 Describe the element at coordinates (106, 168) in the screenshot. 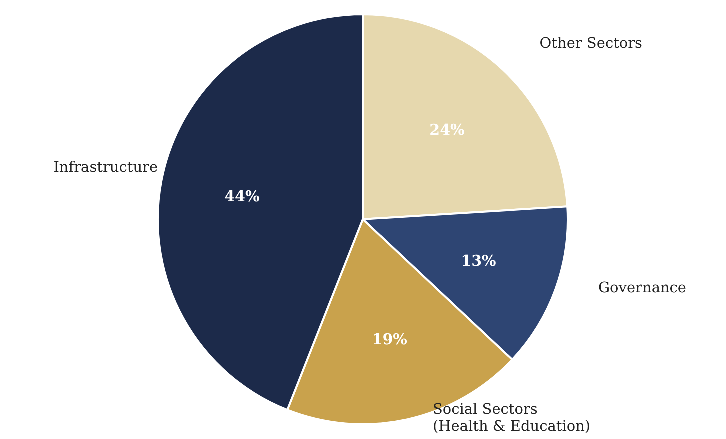

I see `slice-label: Infrastructure` at that location.